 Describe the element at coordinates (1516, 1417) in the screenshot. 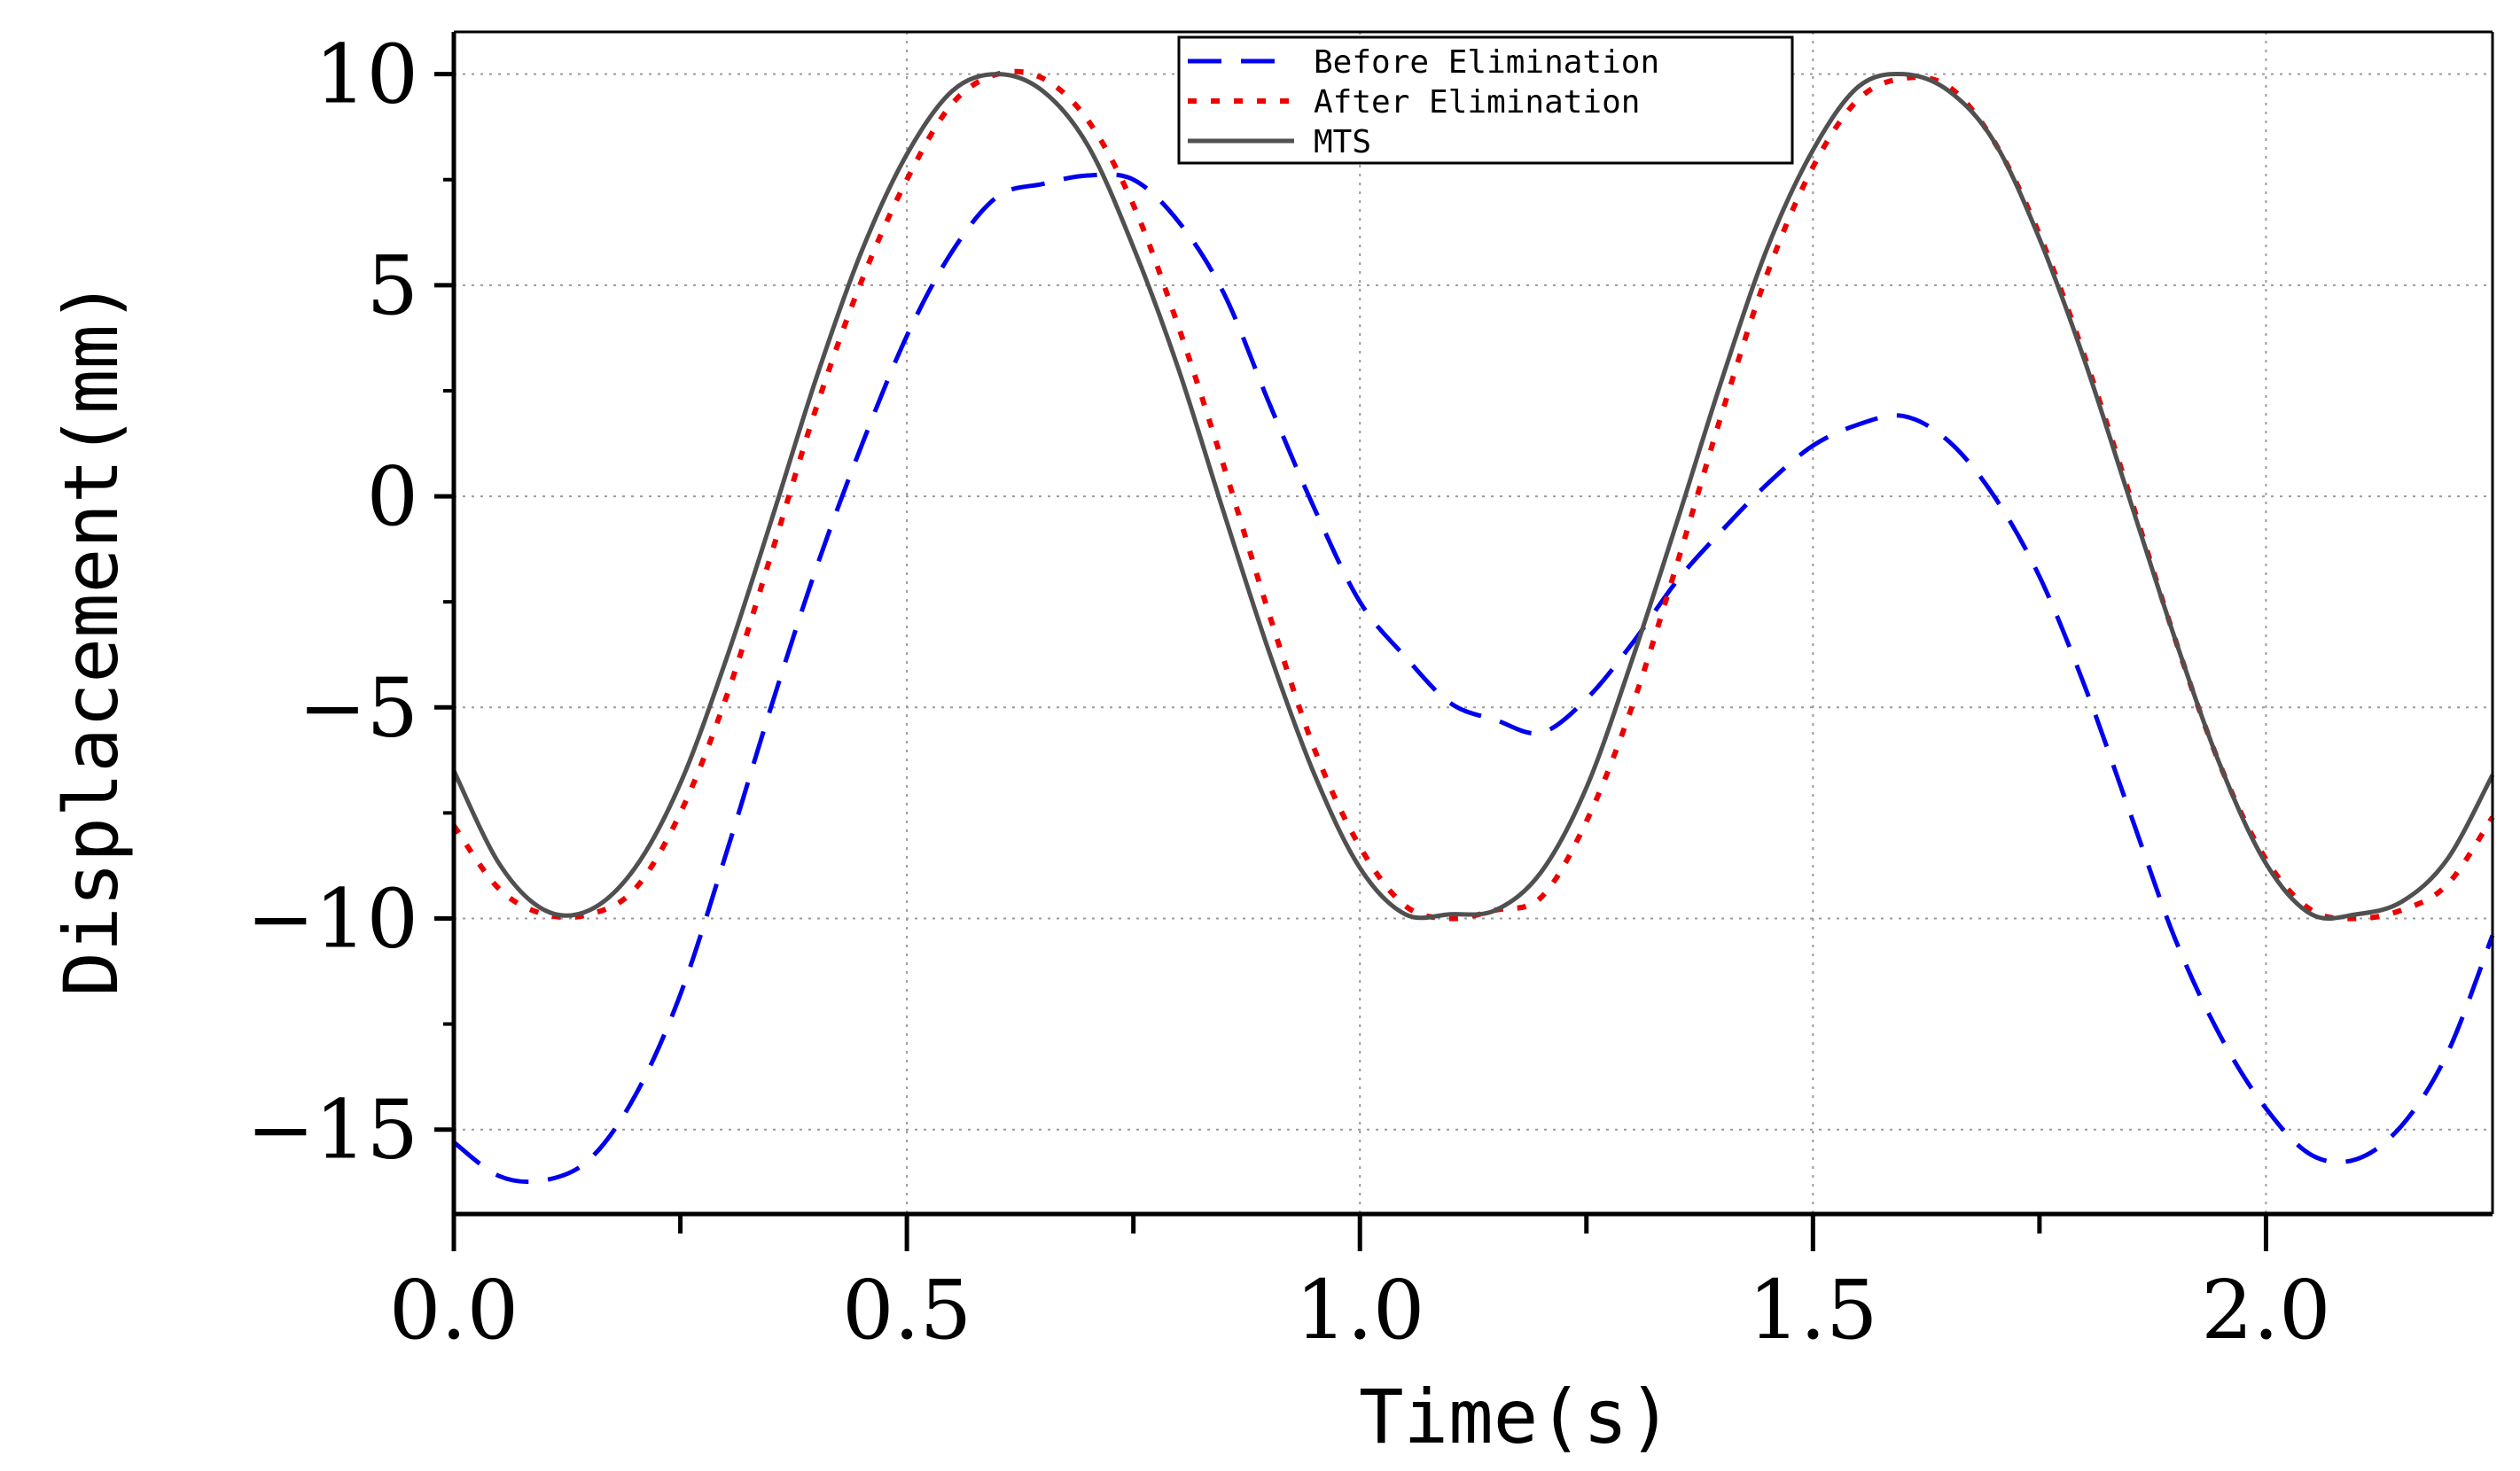

I see `x-axis-title: Time(s)` at that location.